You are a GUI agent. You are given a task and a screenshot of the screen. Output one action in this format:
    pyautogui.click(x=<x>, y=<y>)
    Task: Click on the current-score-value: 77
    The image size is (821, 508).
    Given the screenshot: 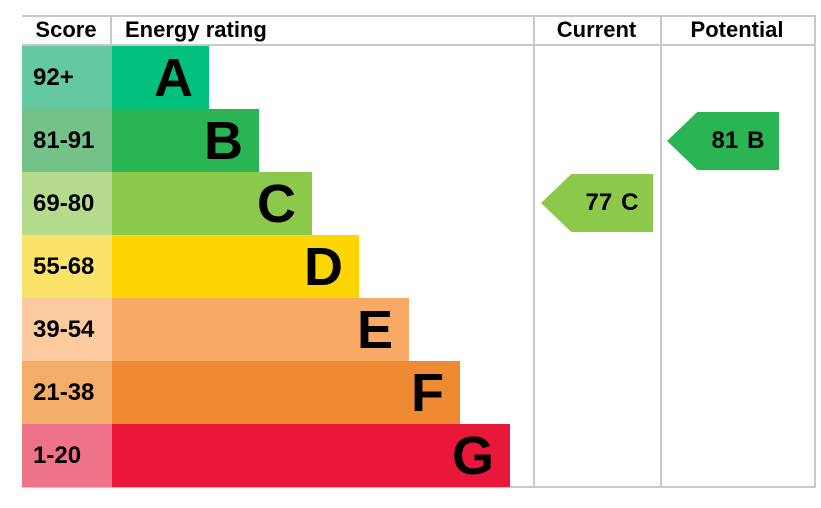 What is the action you would take?
    pyautogui.click(x=599, y=202)
    